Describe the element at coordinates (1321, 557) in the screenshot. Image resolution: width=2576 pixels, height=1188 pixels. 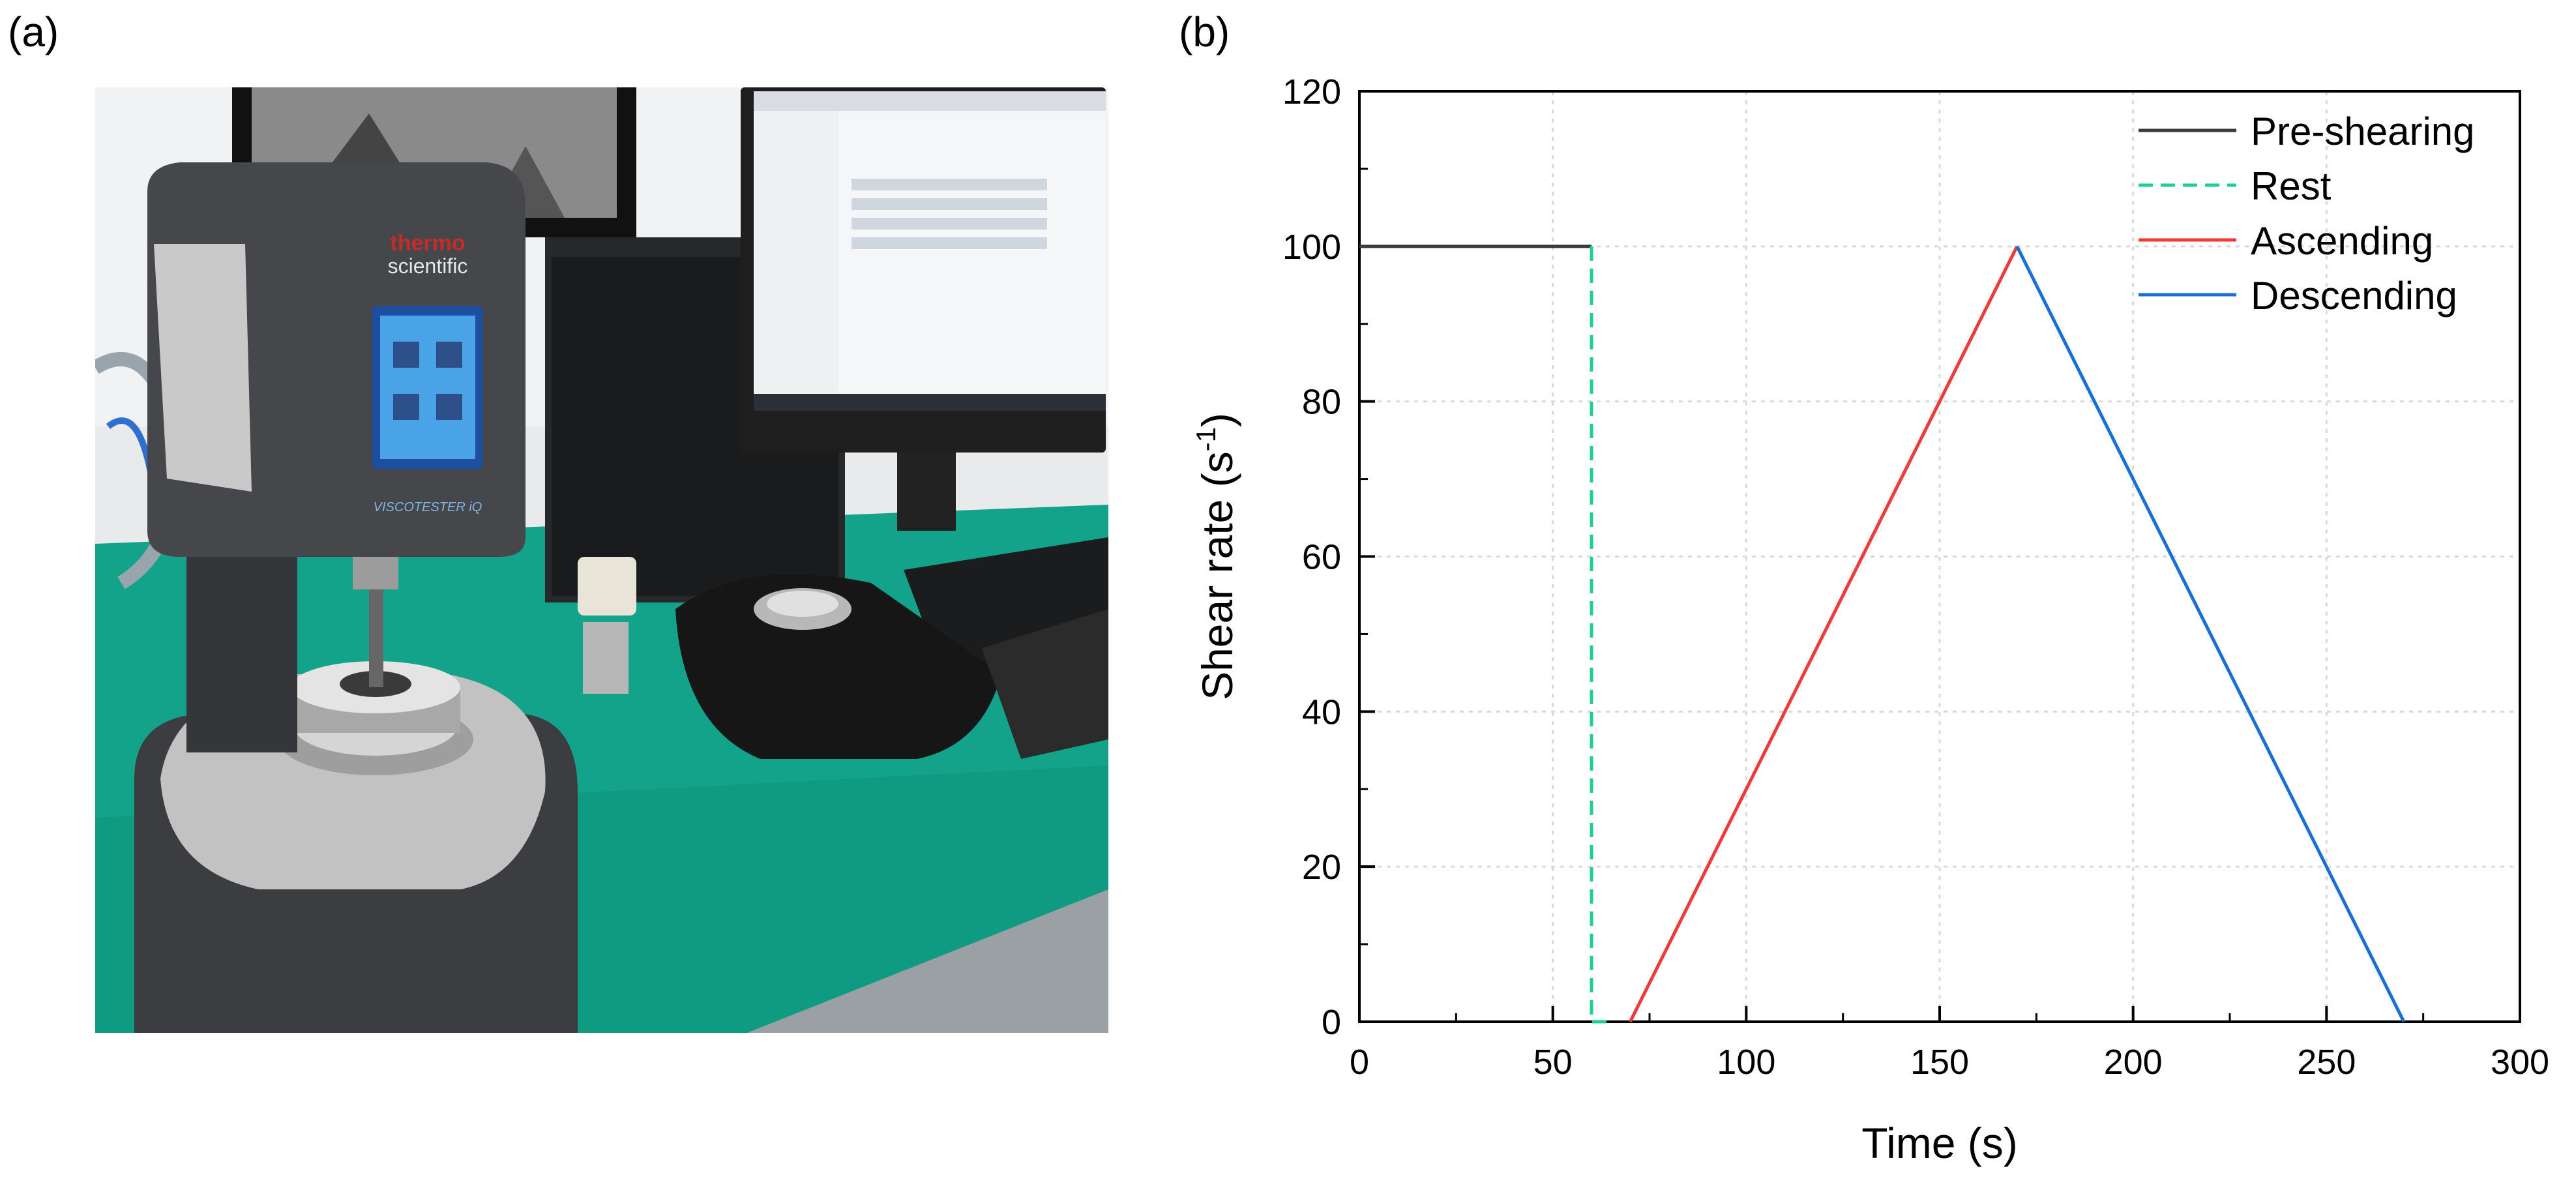
I see `y-tick-label: 60` at that location.